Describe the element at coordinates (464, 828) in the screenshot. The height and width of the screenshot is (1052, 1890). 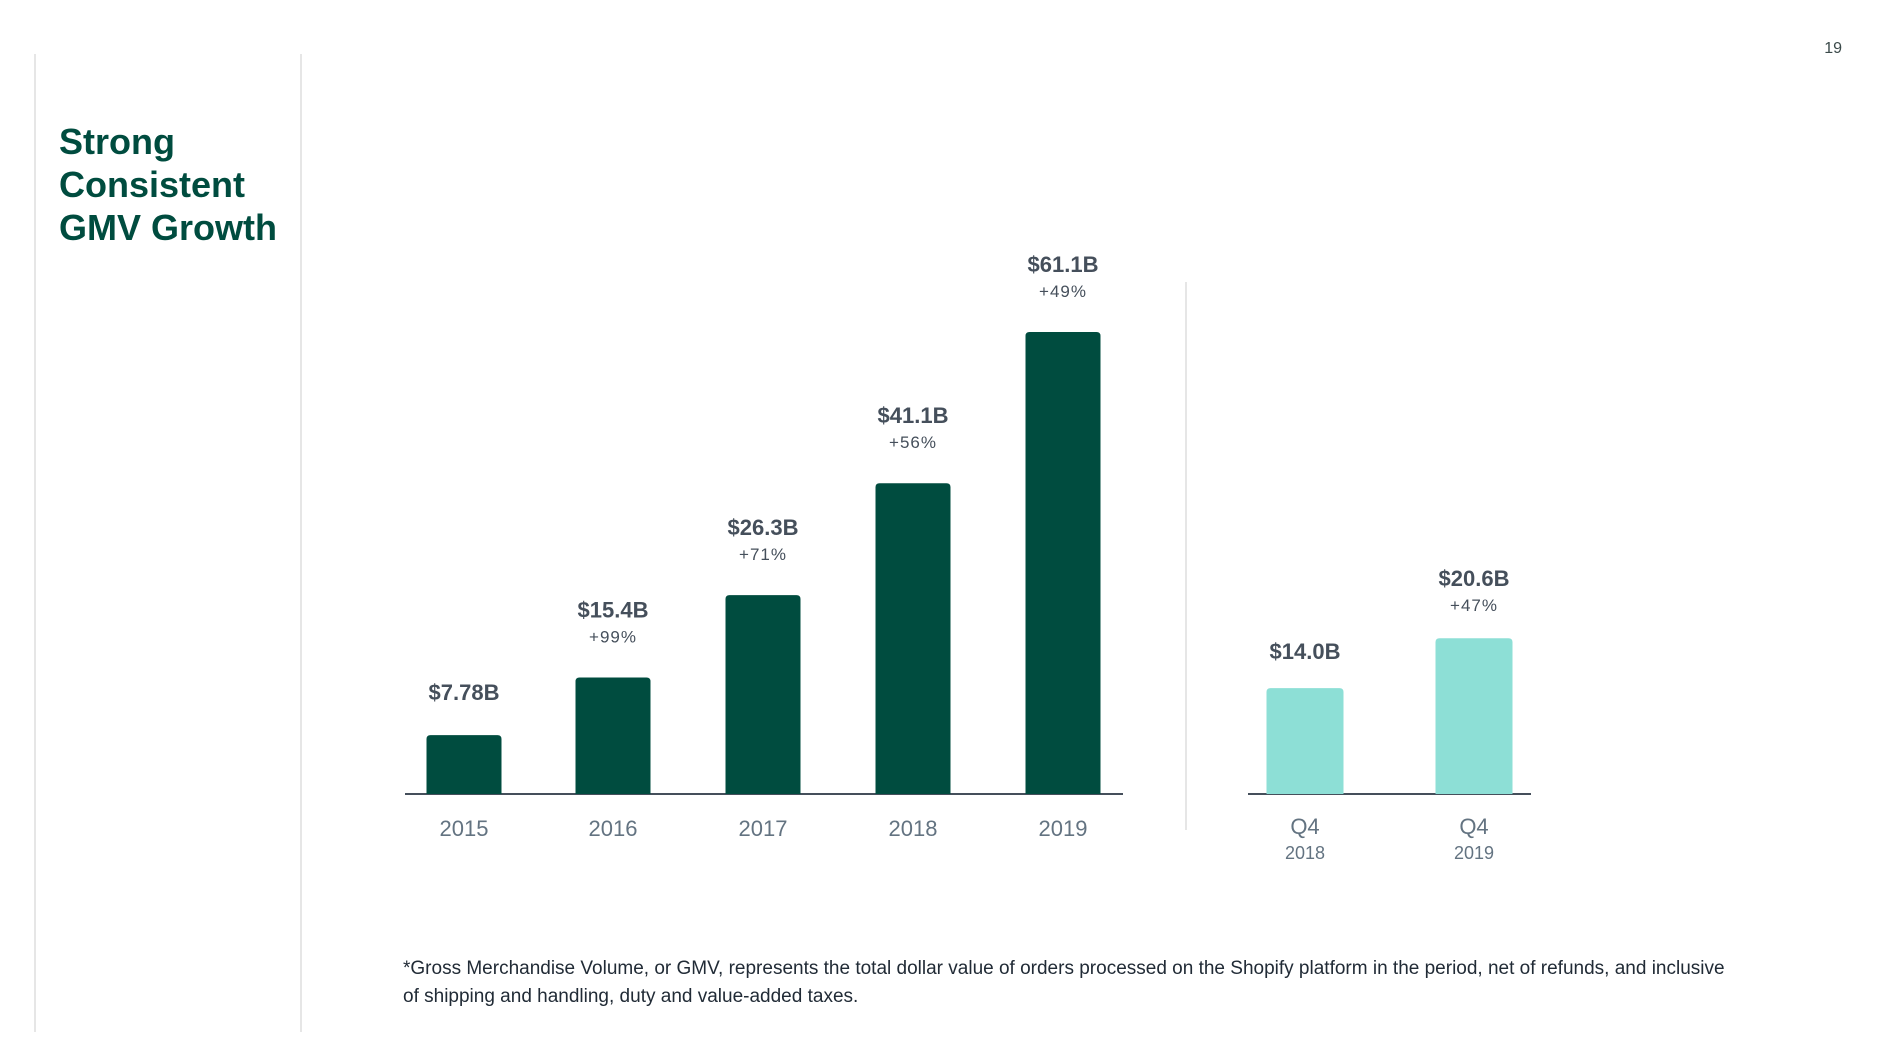
I see `tick-label-2015: 2015` at that location.